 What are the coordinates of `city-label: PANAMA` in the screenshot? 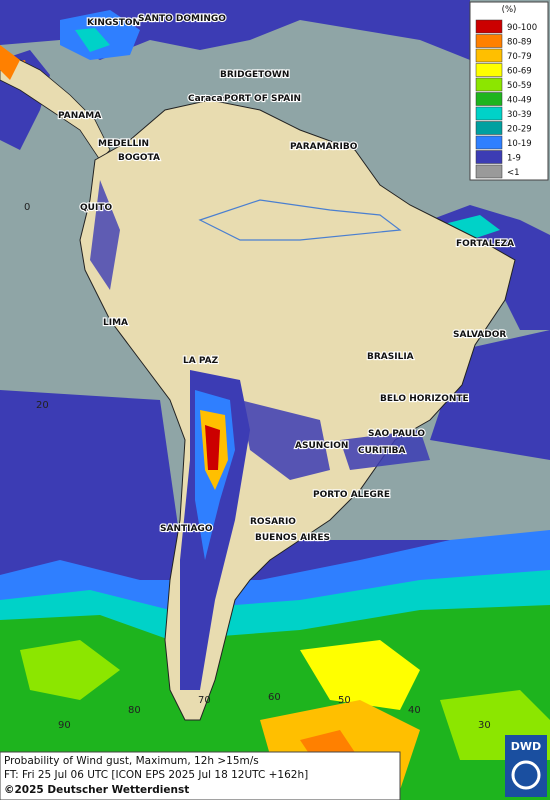 It's located at (79, 116).